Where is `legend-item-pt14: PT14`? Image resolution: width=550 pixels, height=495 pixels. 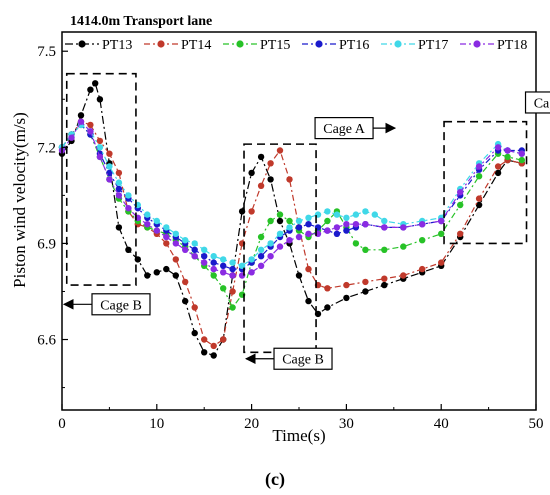
legend-item-pt14: PT14 is located at coordinates (177, 45).